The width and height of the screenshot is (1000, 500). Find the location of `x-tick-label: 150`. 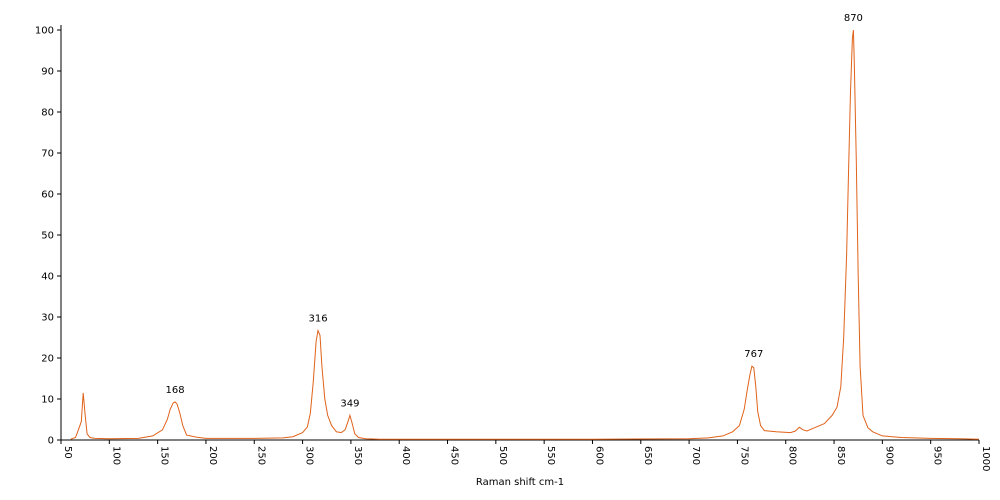

x-tick-label: 150 is located at coordinates (164, 455).